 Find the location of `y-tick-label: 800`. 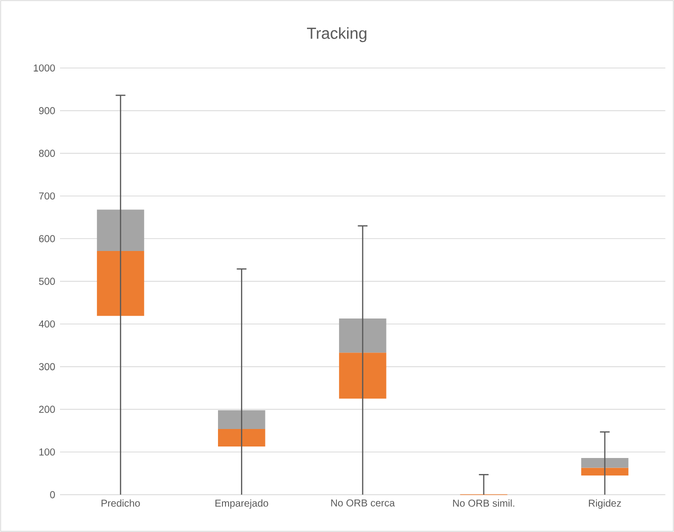

y-tick-label: 800 is located at coordinates (47, 153).